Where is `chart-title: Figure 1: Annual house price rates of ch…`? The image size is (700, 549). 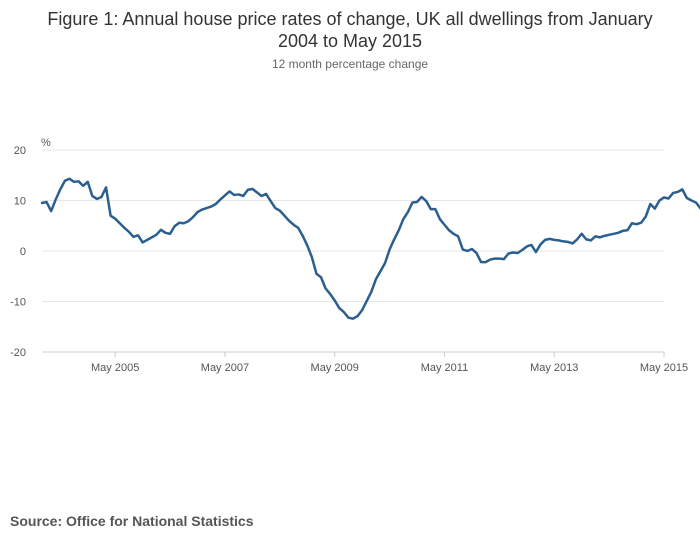
chart-title: Figure 1: Annual house price rates of ch… is located at coordinates (350, 30).